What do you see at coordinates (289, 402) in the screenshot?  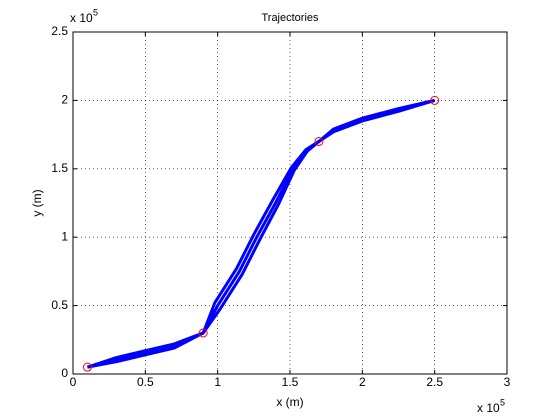 I see `x-axis-label: x (m)` at bounding box center [289, 402].